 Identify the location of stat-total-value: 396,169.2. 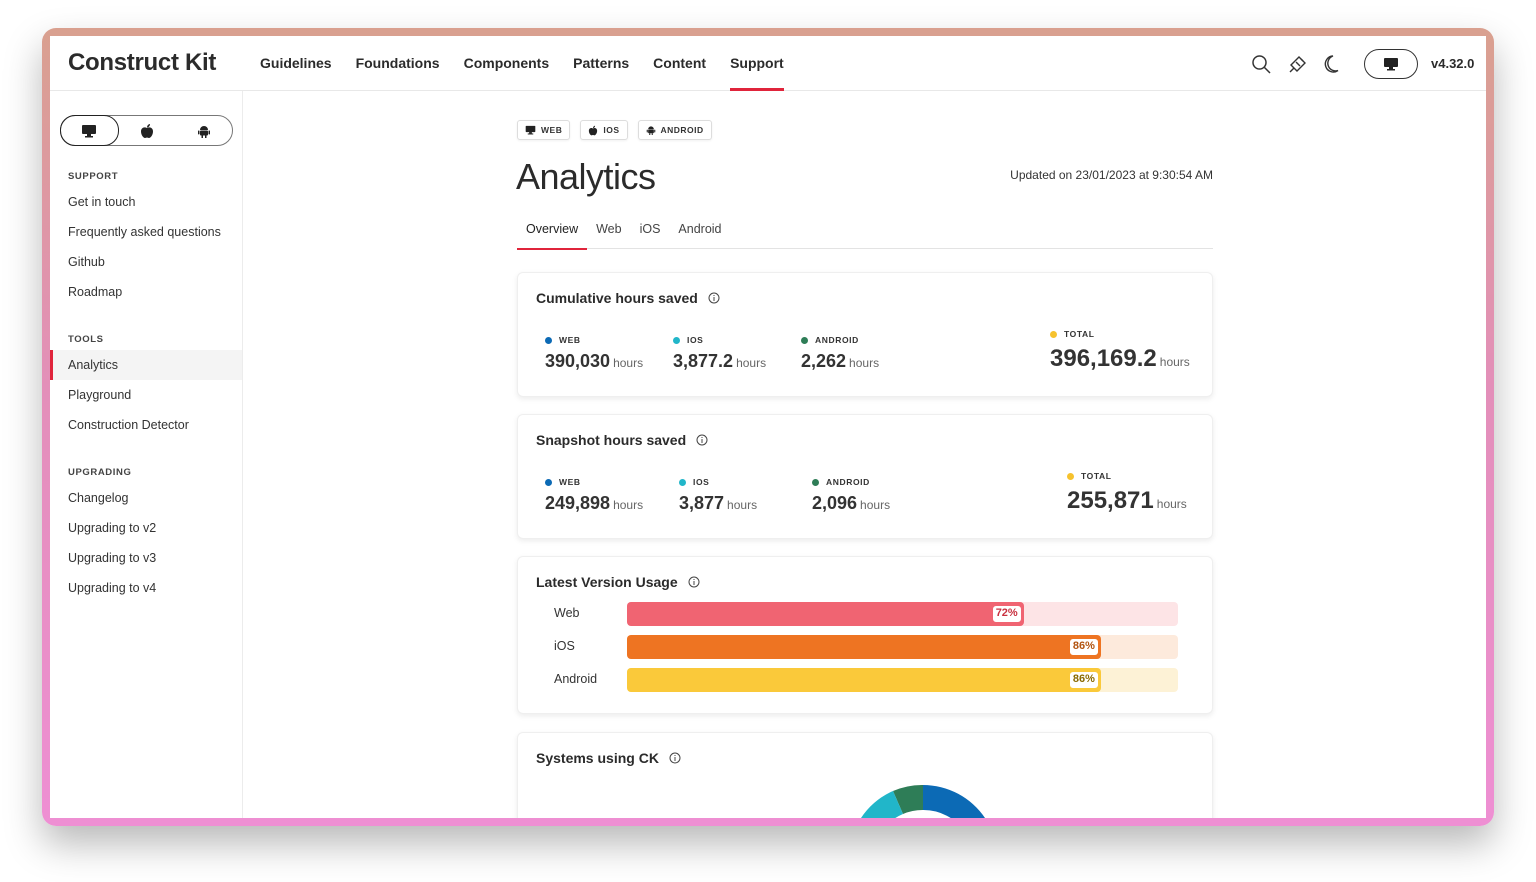
(1103, 358).